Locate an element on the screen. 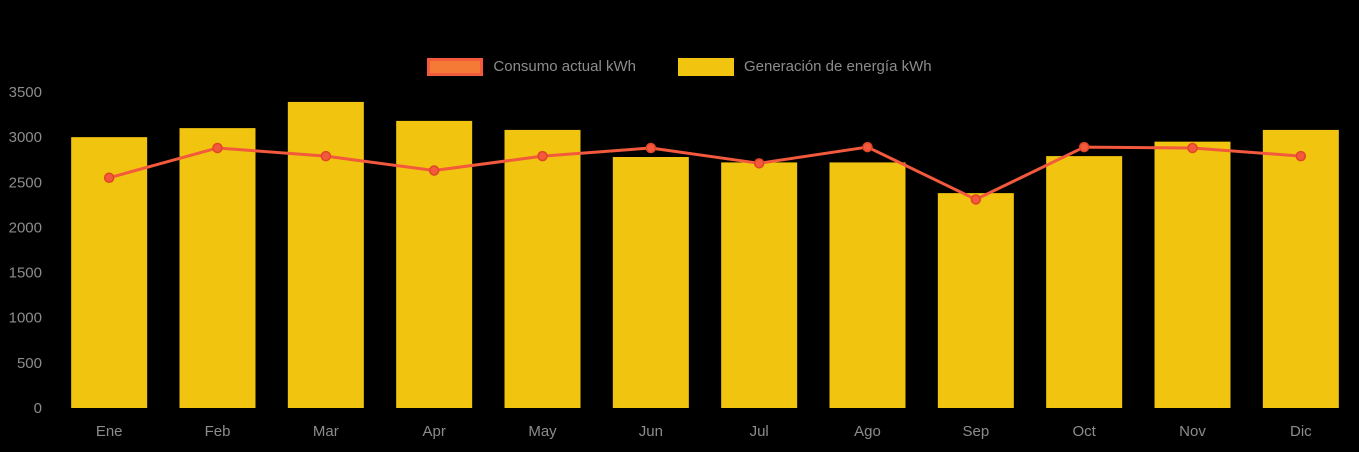  bar-jun is located at coordinates (650, 282).